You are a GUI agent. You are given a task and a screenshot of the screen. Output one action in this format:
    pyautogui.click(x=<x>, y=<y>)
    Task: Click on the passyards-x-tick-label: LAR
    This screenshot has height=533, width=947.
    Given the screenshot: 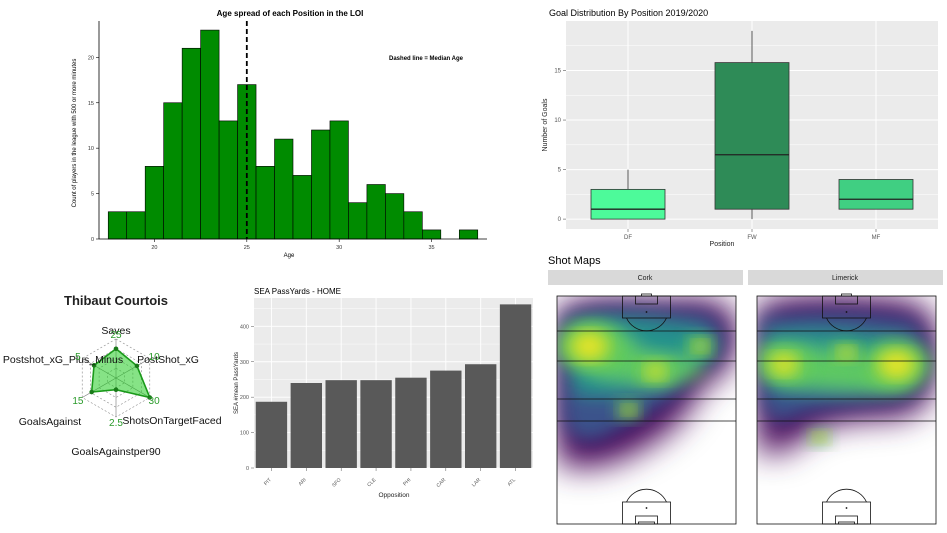 What is the action you would take?
    pyautogui.click(x=476, y=482)
    